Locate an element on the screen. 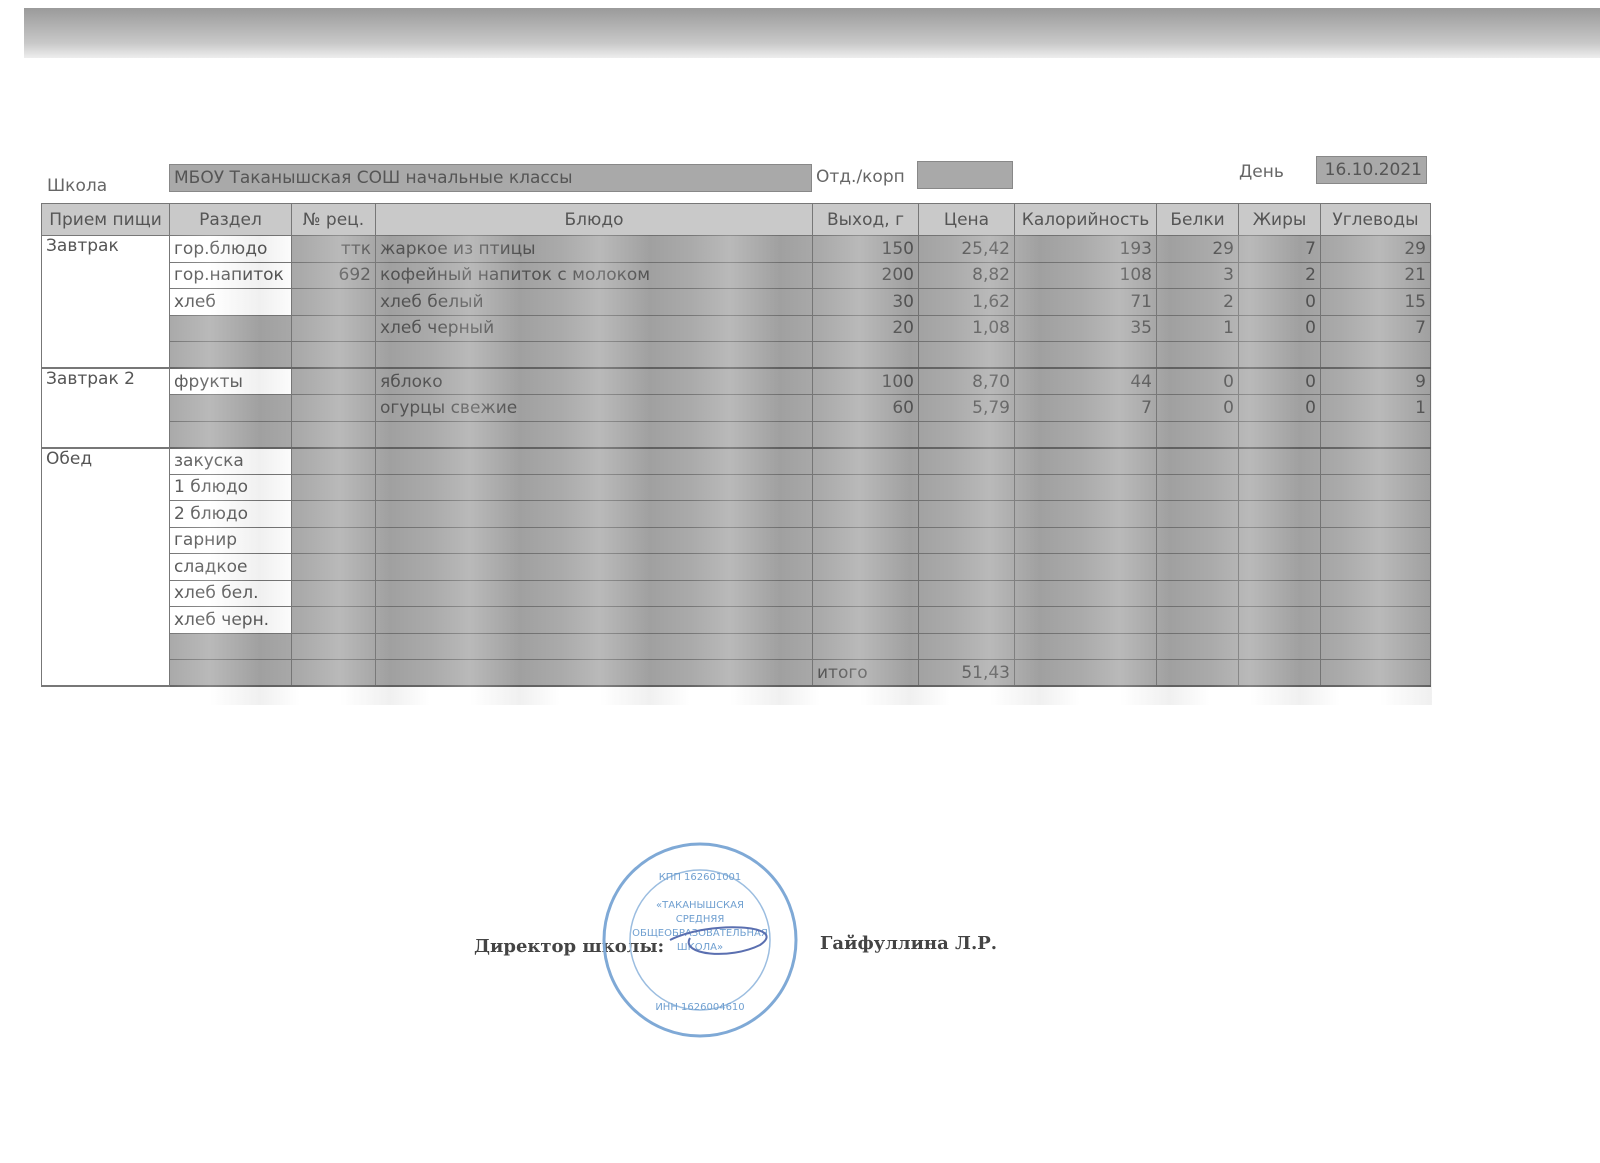 The width and height of the screenshot is (1600, 1163). dept-label: Отд./корп is located at coordinates (860, 177).